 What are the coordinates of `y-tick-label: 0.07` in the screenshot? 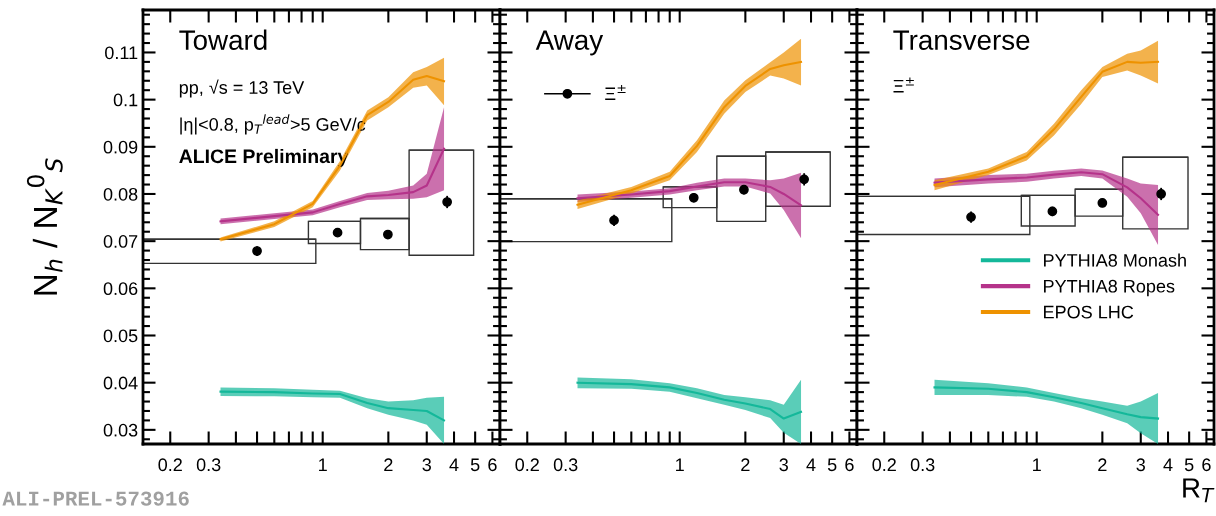 It's located at (120, 241).